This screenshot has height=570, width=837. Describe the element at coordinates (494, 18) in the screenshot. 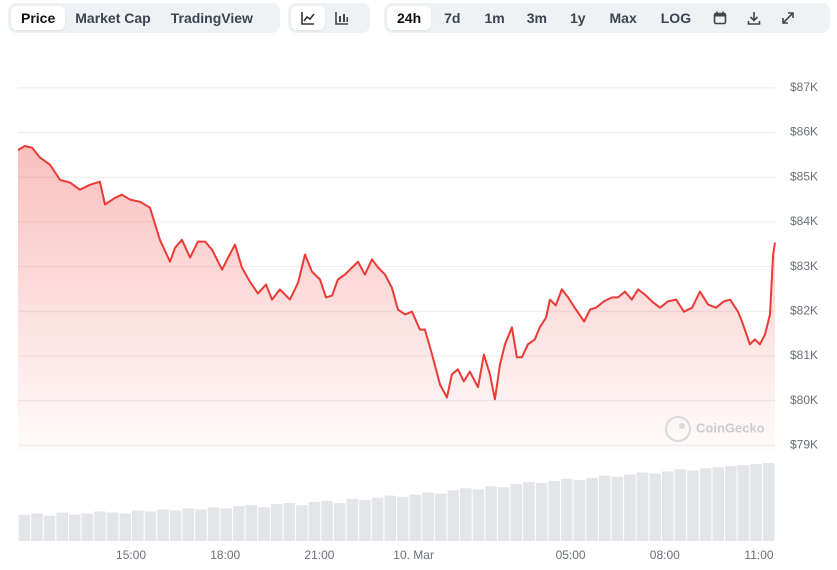

I see `range-tab: 1m` at that location.